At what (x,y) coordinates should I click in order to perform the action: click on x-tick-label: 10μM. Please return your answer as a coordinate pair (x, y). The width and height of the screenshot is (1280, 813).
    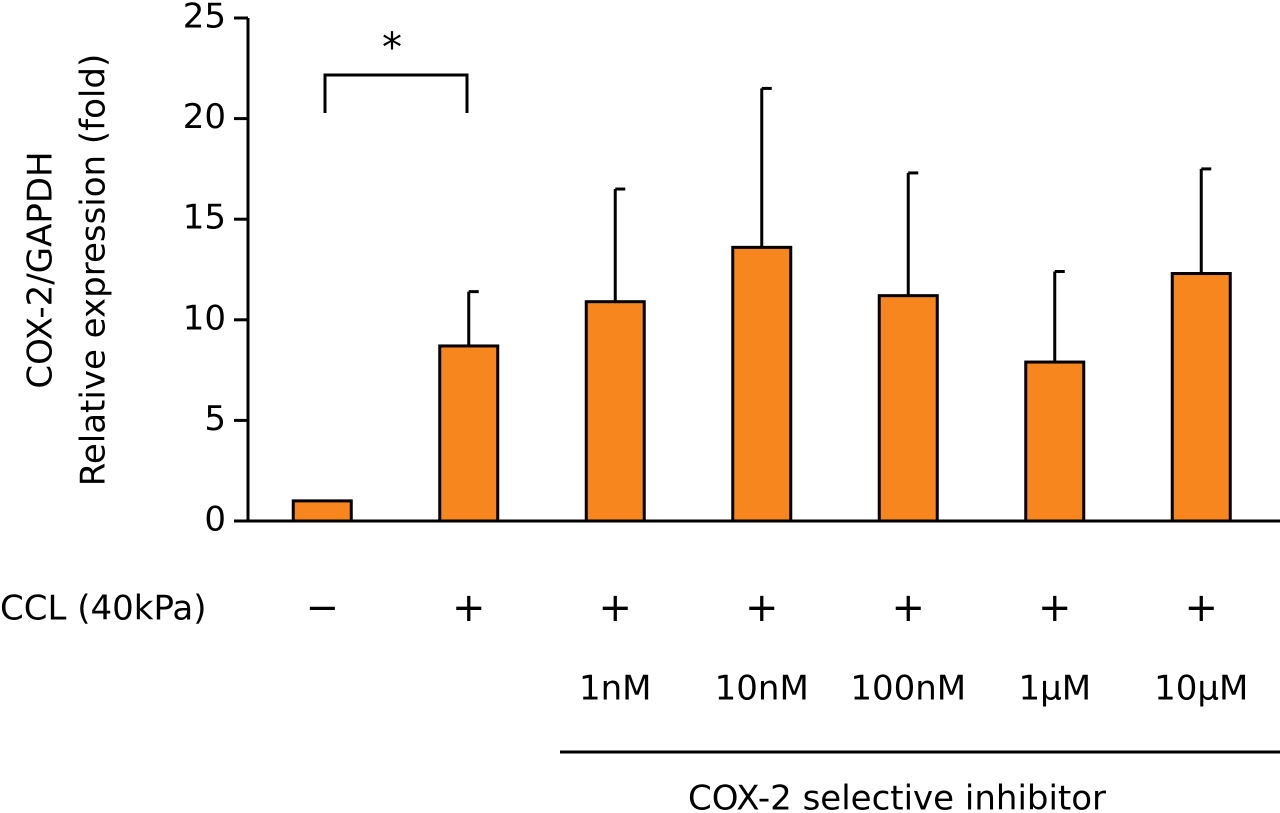
    Looking at the image, I should click on (1201, 689).